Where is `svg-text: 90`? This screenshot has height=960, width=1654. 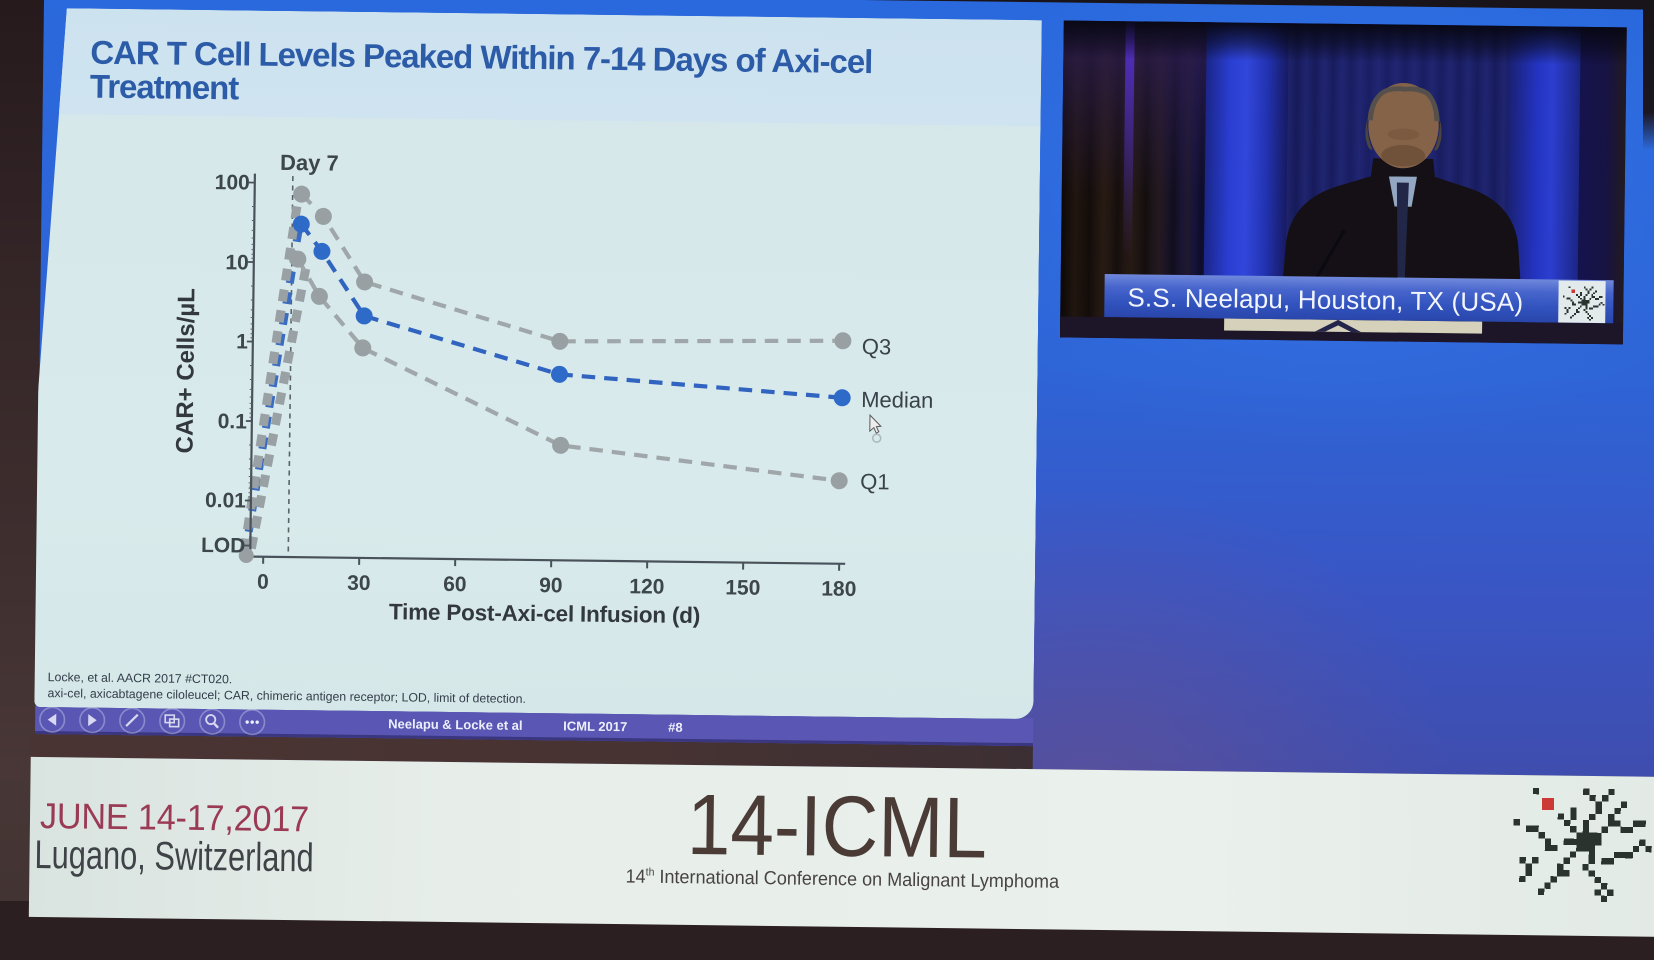
svg-text: 90 is located at coordinates (551, 585).